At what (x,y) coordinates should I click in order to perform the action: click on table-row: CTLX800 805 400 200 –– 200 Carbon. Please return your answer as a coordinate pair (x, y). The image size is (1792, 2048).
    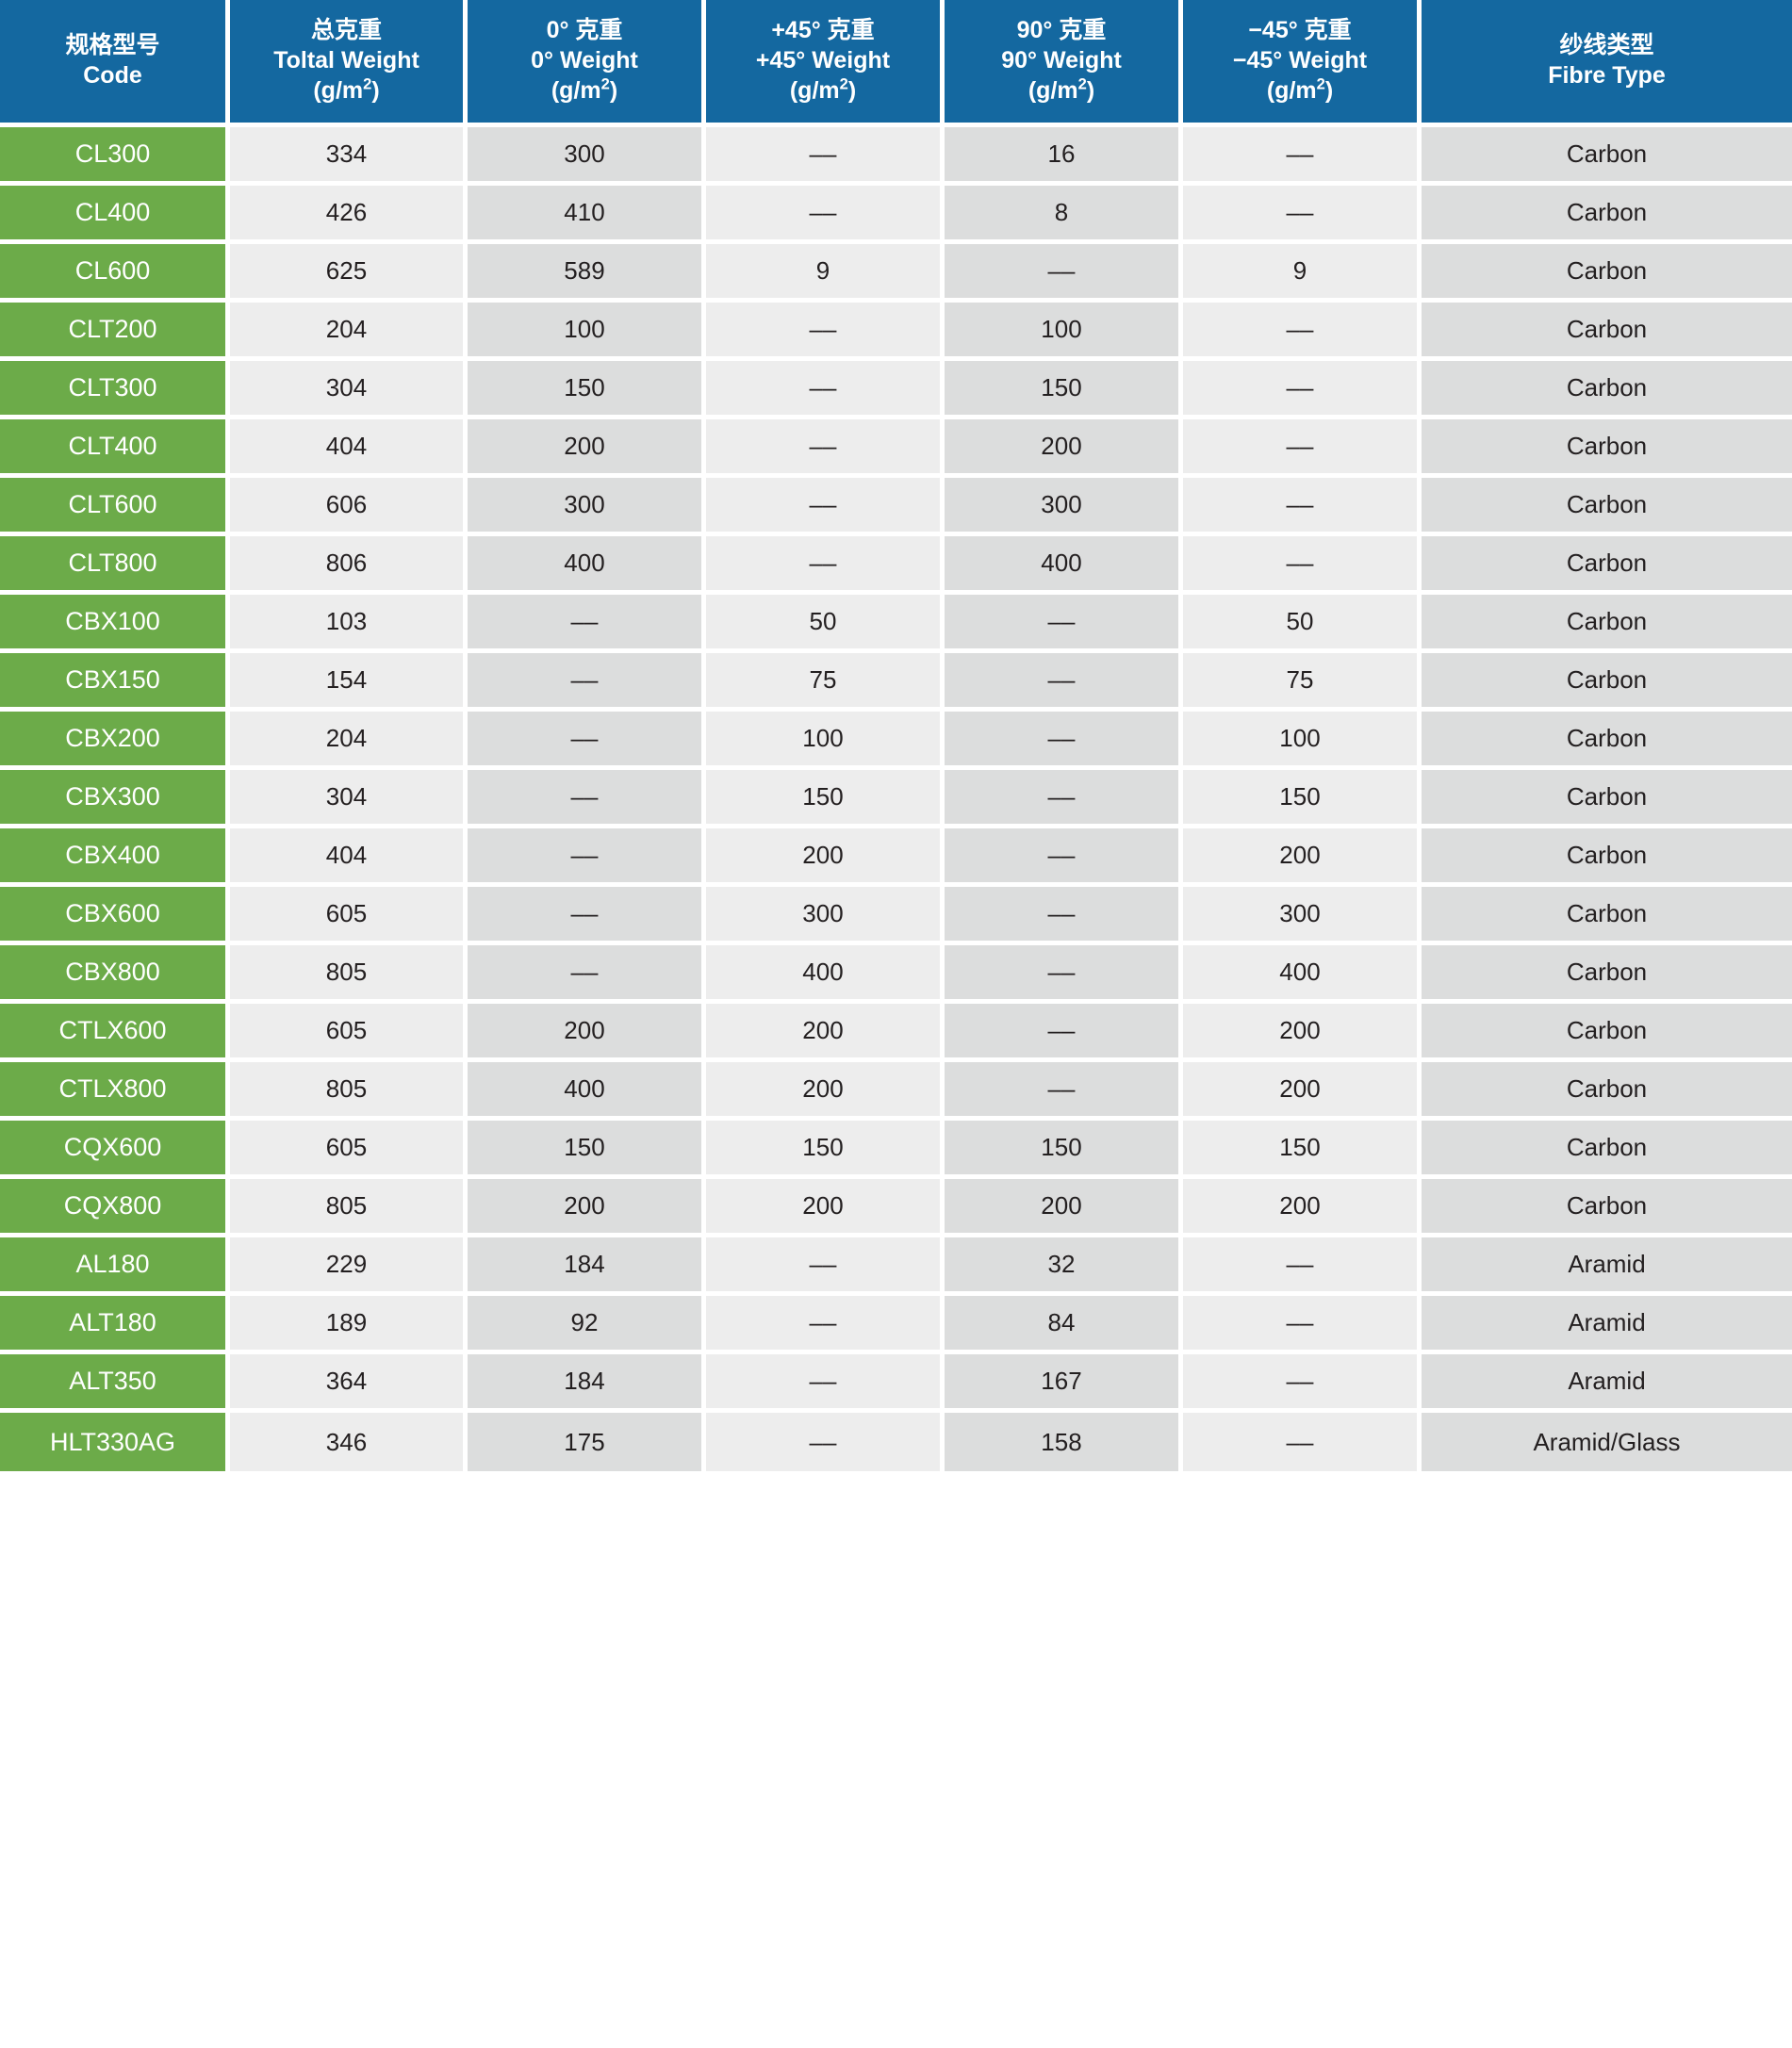
    Looking at the image, I should click on (896, 1091).